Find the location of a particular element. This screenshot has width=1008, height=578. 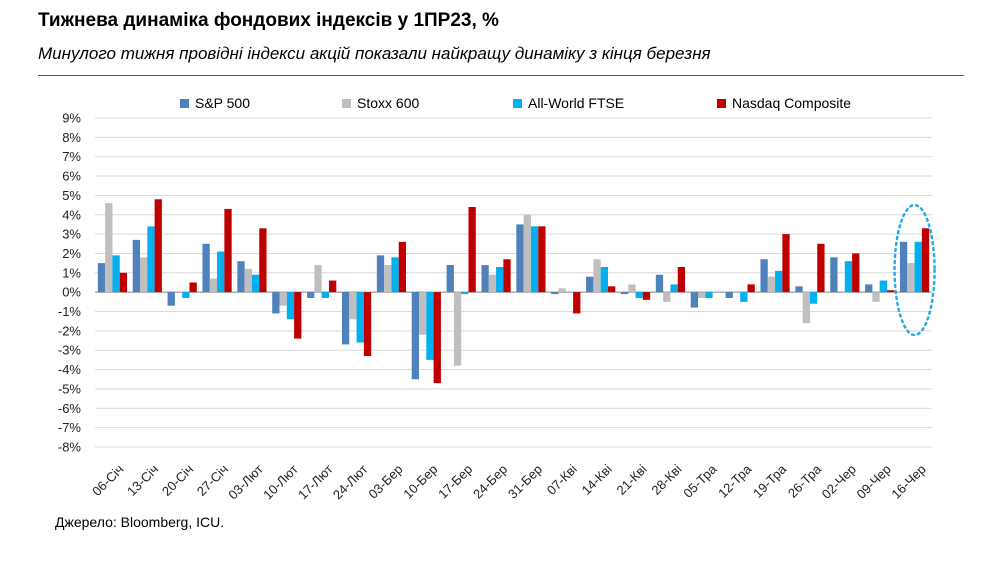

legend-label-allworld: All-World FTSE is located at coordinates (576, 103).